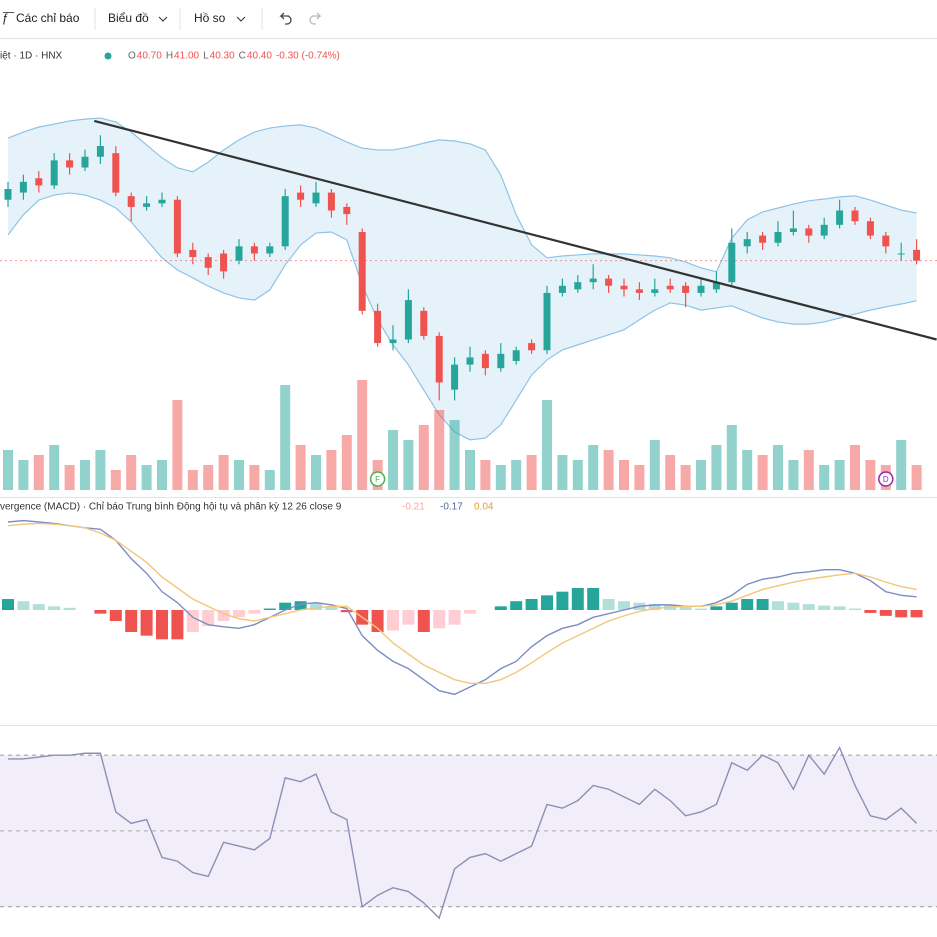  Describe the element at coordinates (48, 18) in the screenshot. I see `toolbar-indicators: Các chỉ báo` at that location.